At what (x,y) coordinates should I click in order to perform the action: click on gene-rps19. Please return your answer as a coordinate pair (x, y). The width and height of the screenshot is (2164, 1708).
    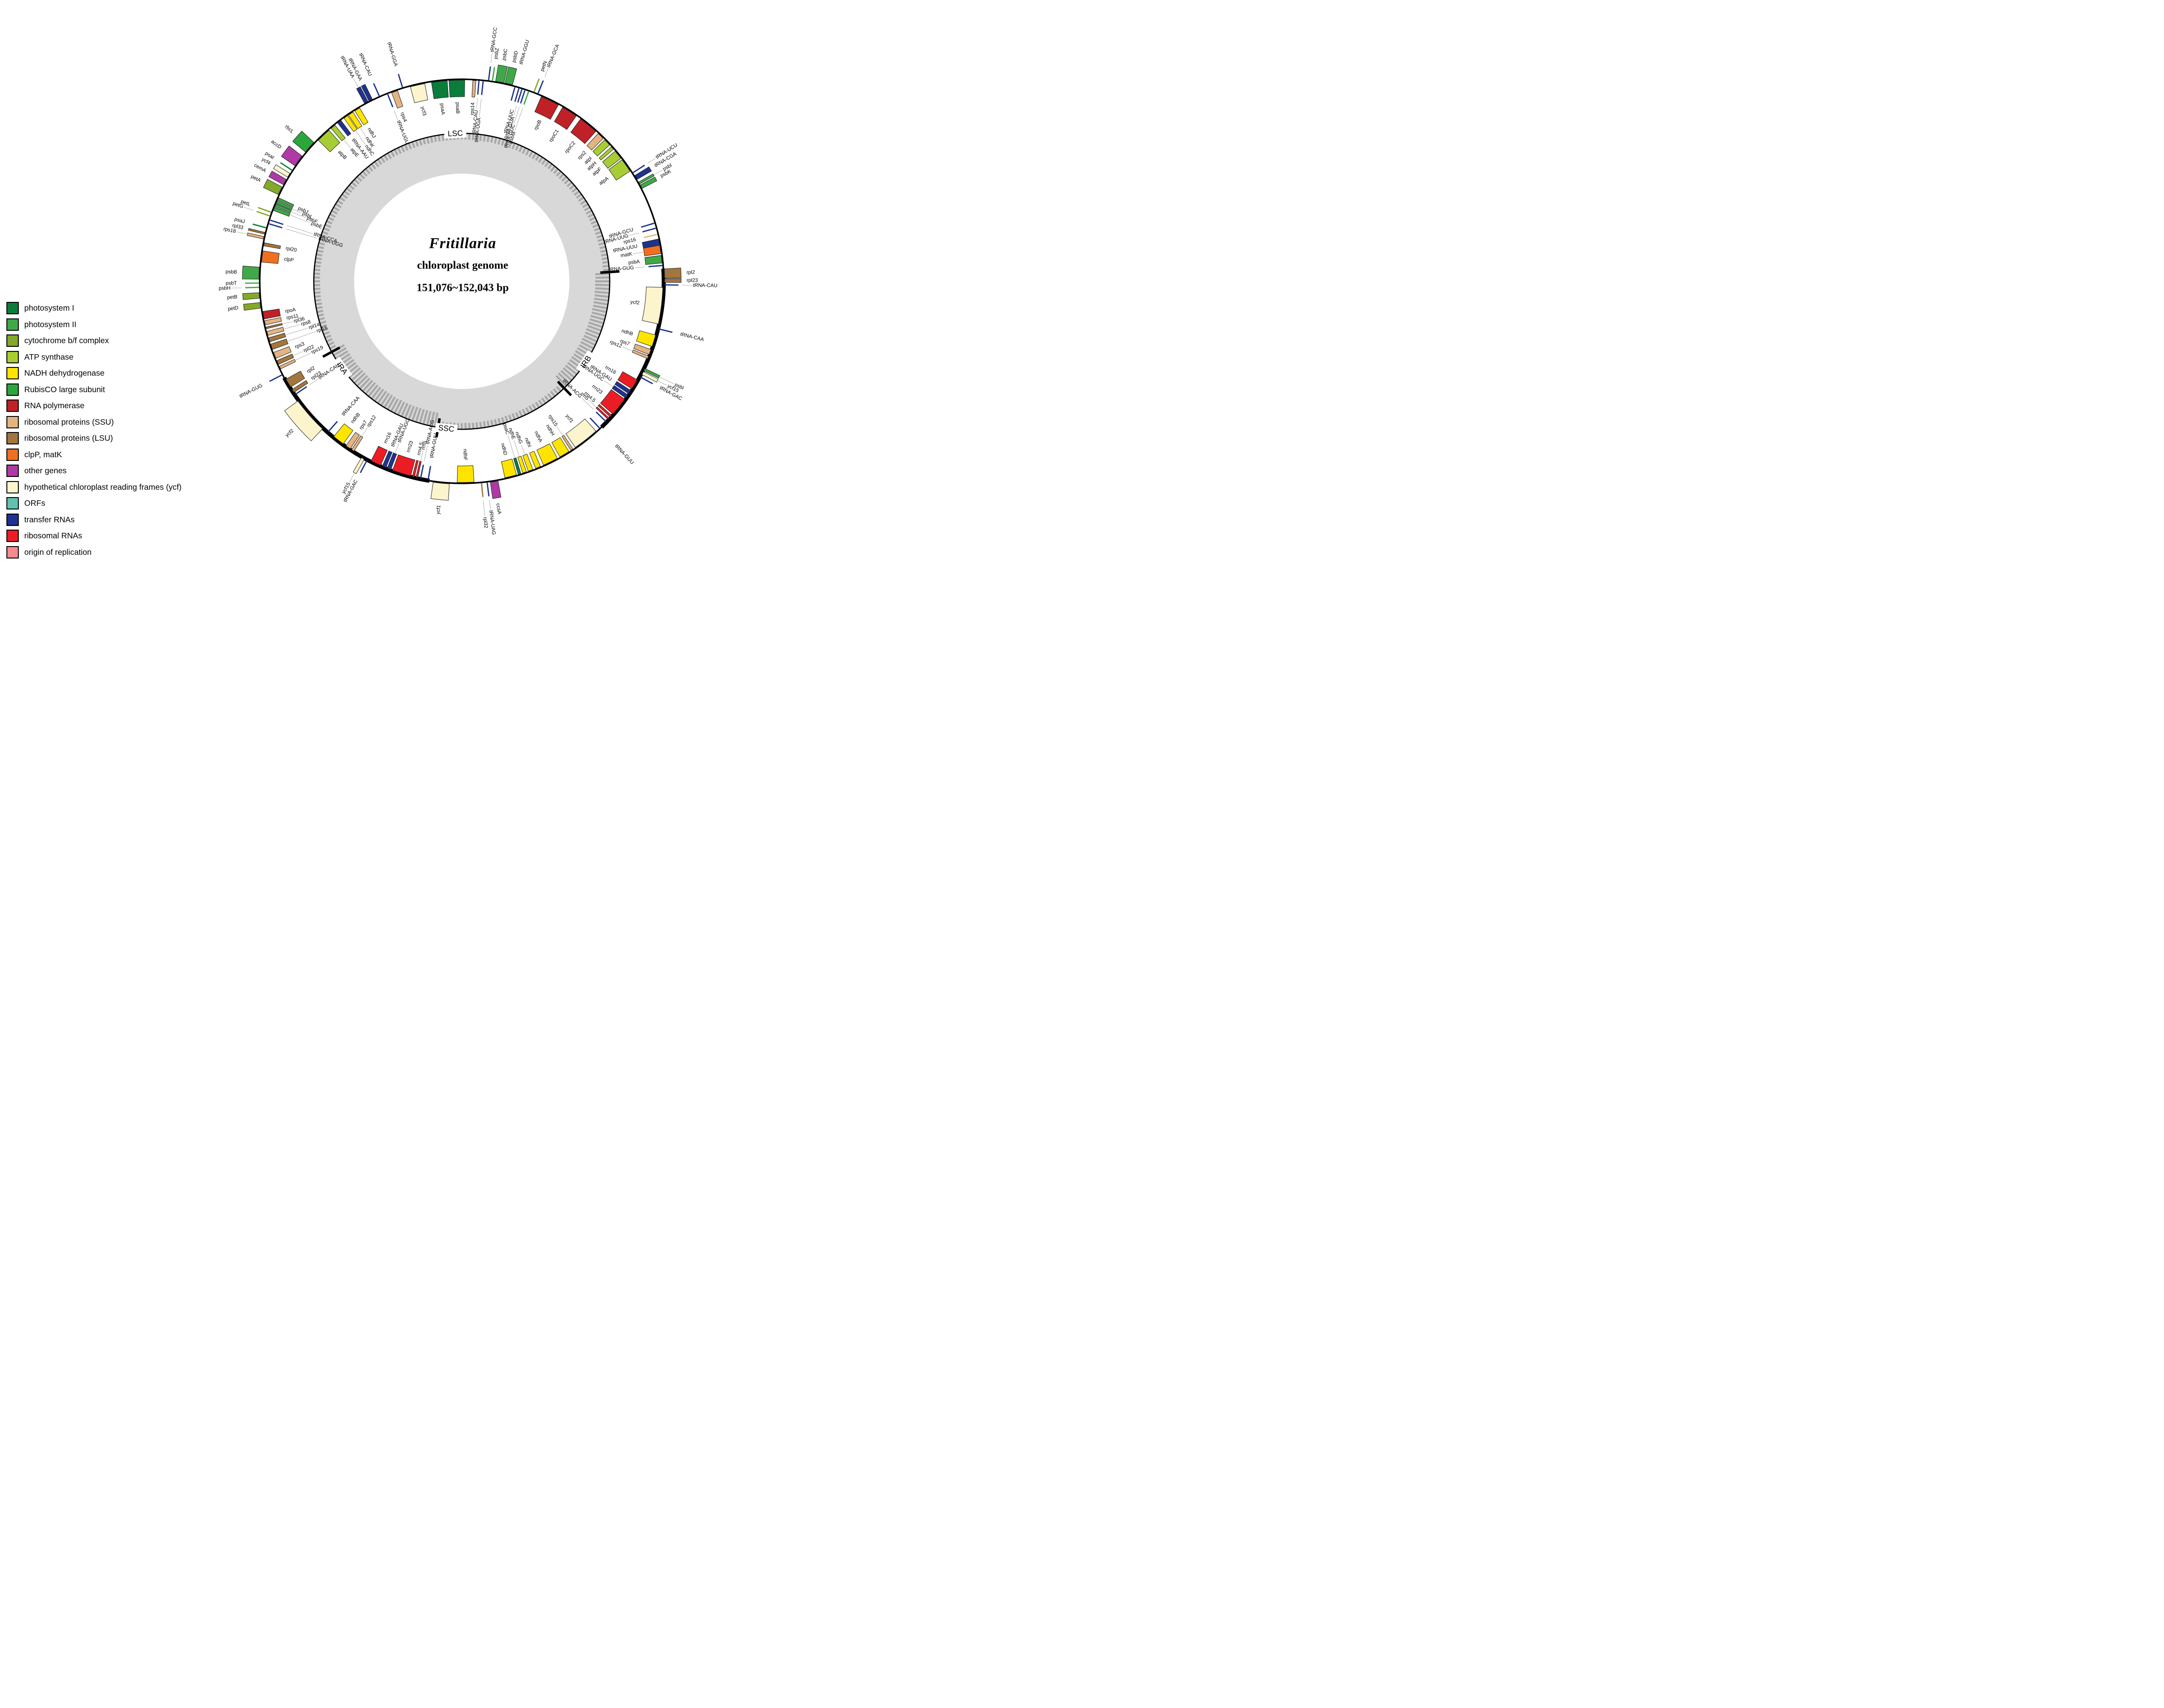
    Looking at the image, I should click on (287, 364).